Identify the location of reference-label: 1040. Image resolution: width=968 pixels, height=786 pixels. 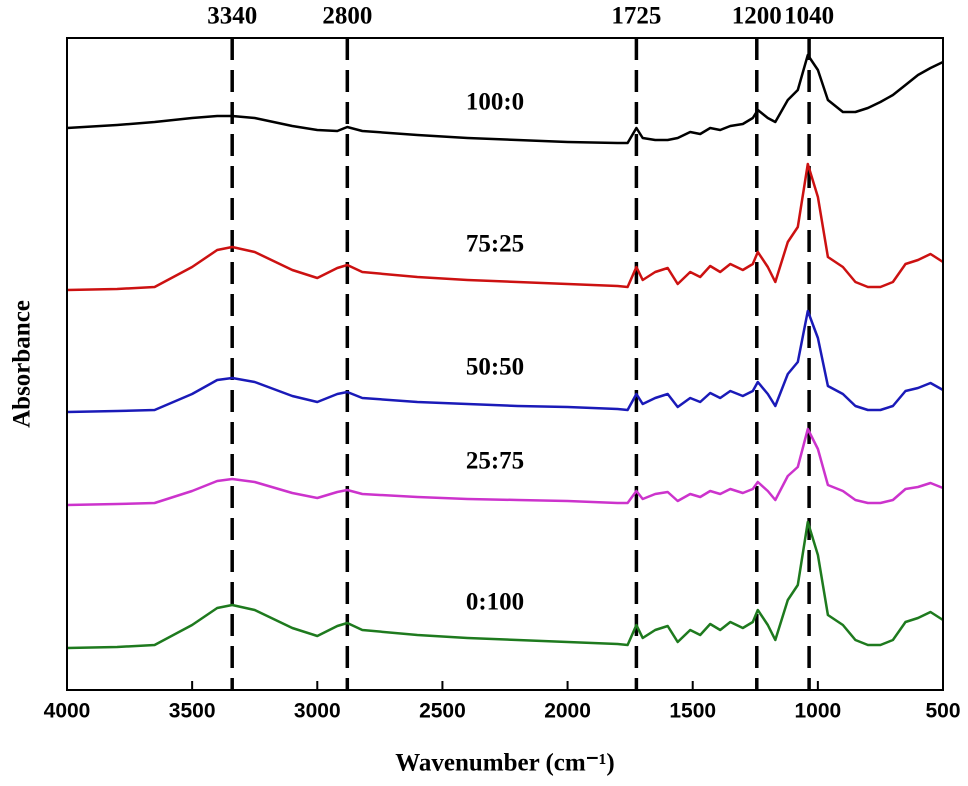
(809, 16).